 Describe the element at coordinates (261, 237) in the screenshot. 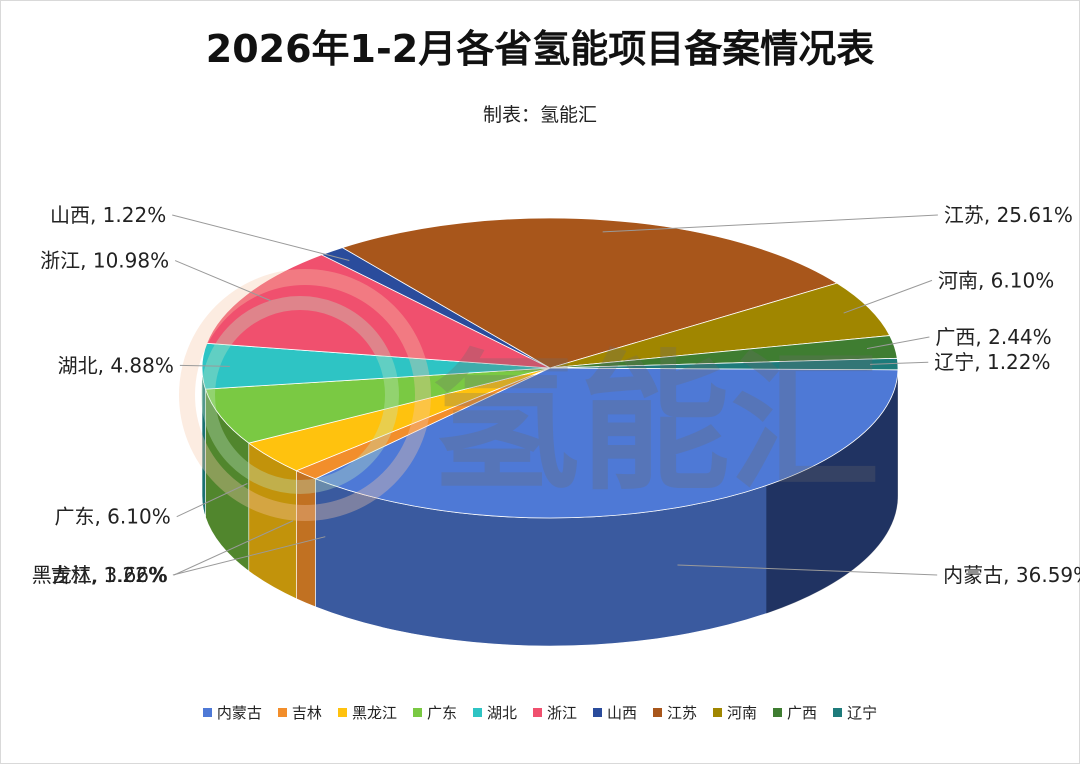

I see `leader-line-山西` at that location.